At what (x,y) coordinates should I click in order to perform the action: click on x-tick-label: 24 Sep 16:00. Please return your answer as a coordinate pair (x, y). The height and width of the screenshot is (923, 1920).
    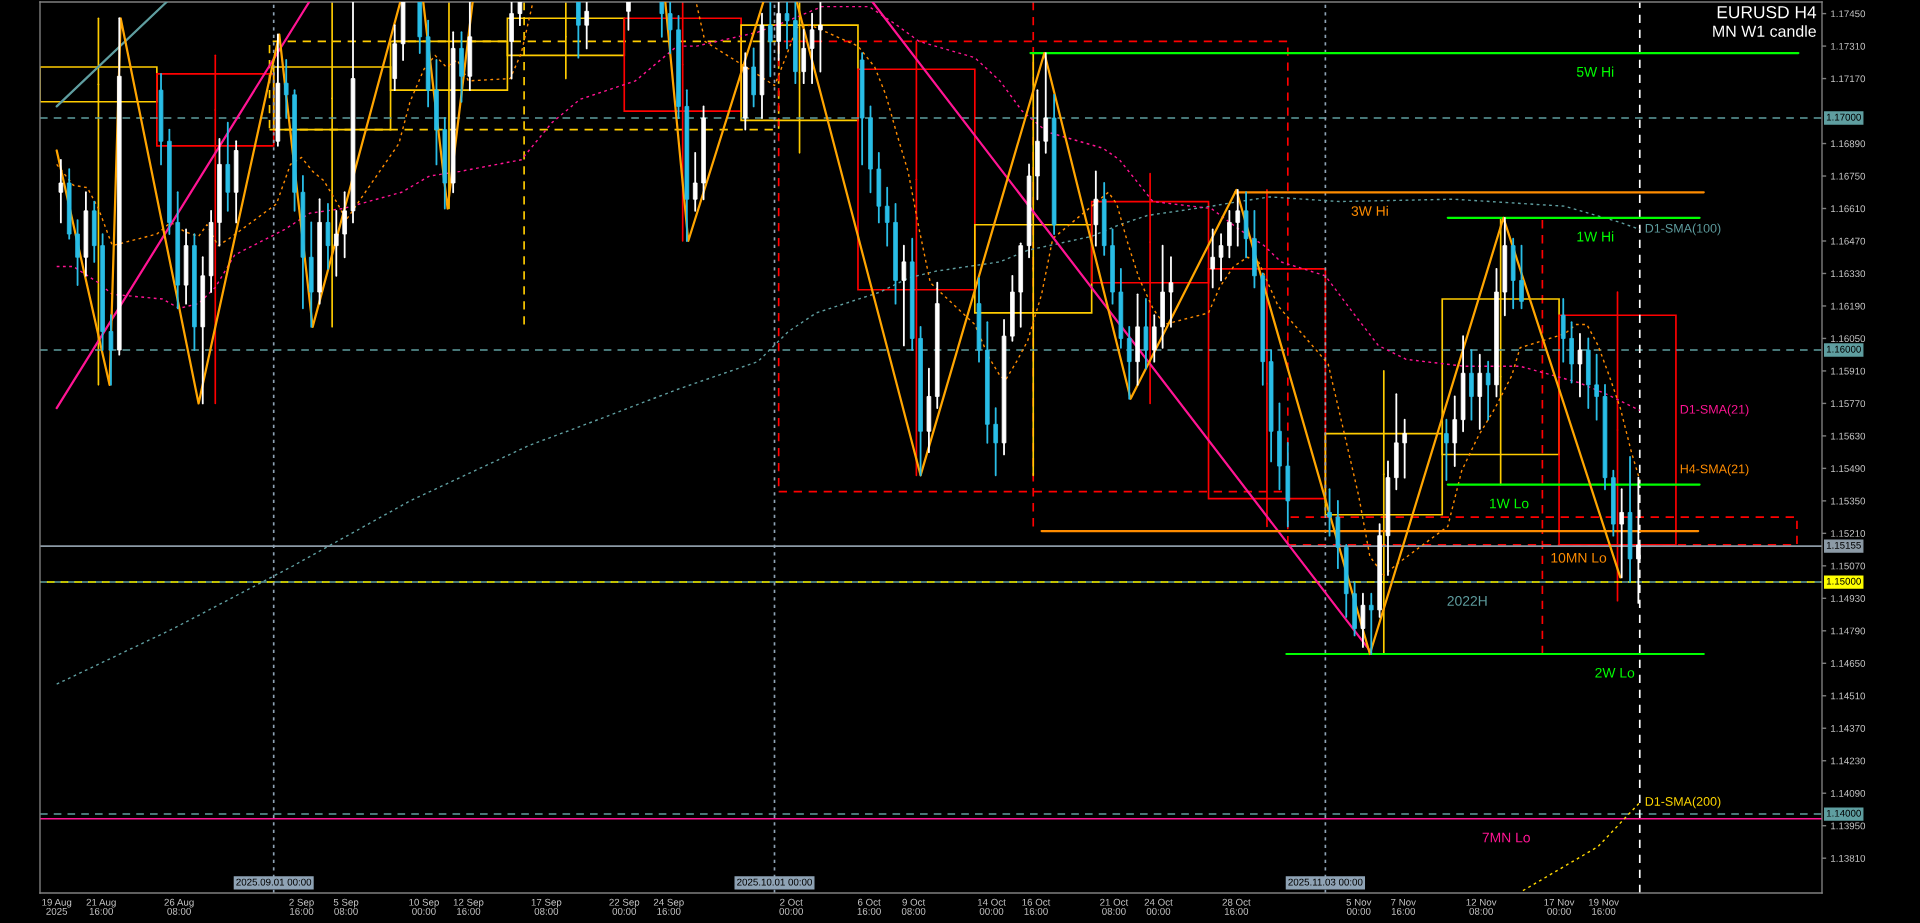
    Looking at the image, I should click on (668, 906).